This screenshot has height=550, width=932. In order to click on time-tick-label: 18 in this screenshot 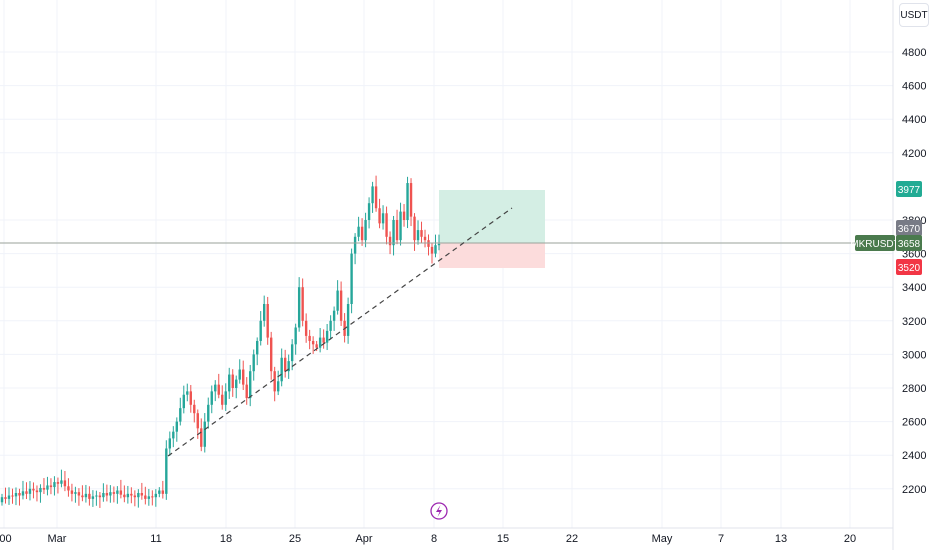, I will do `click(226, 539)`.